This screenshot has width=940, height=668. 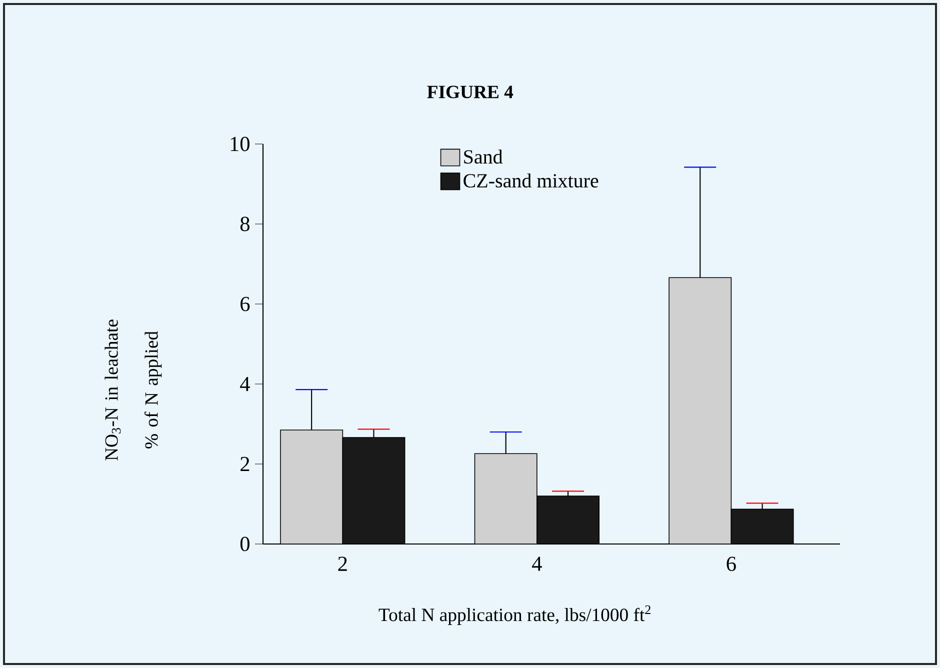 What do you see at coordinates (537, 563) in the screenshot?
I see `x-tick-label: 4` at bounding box center [537, 563].